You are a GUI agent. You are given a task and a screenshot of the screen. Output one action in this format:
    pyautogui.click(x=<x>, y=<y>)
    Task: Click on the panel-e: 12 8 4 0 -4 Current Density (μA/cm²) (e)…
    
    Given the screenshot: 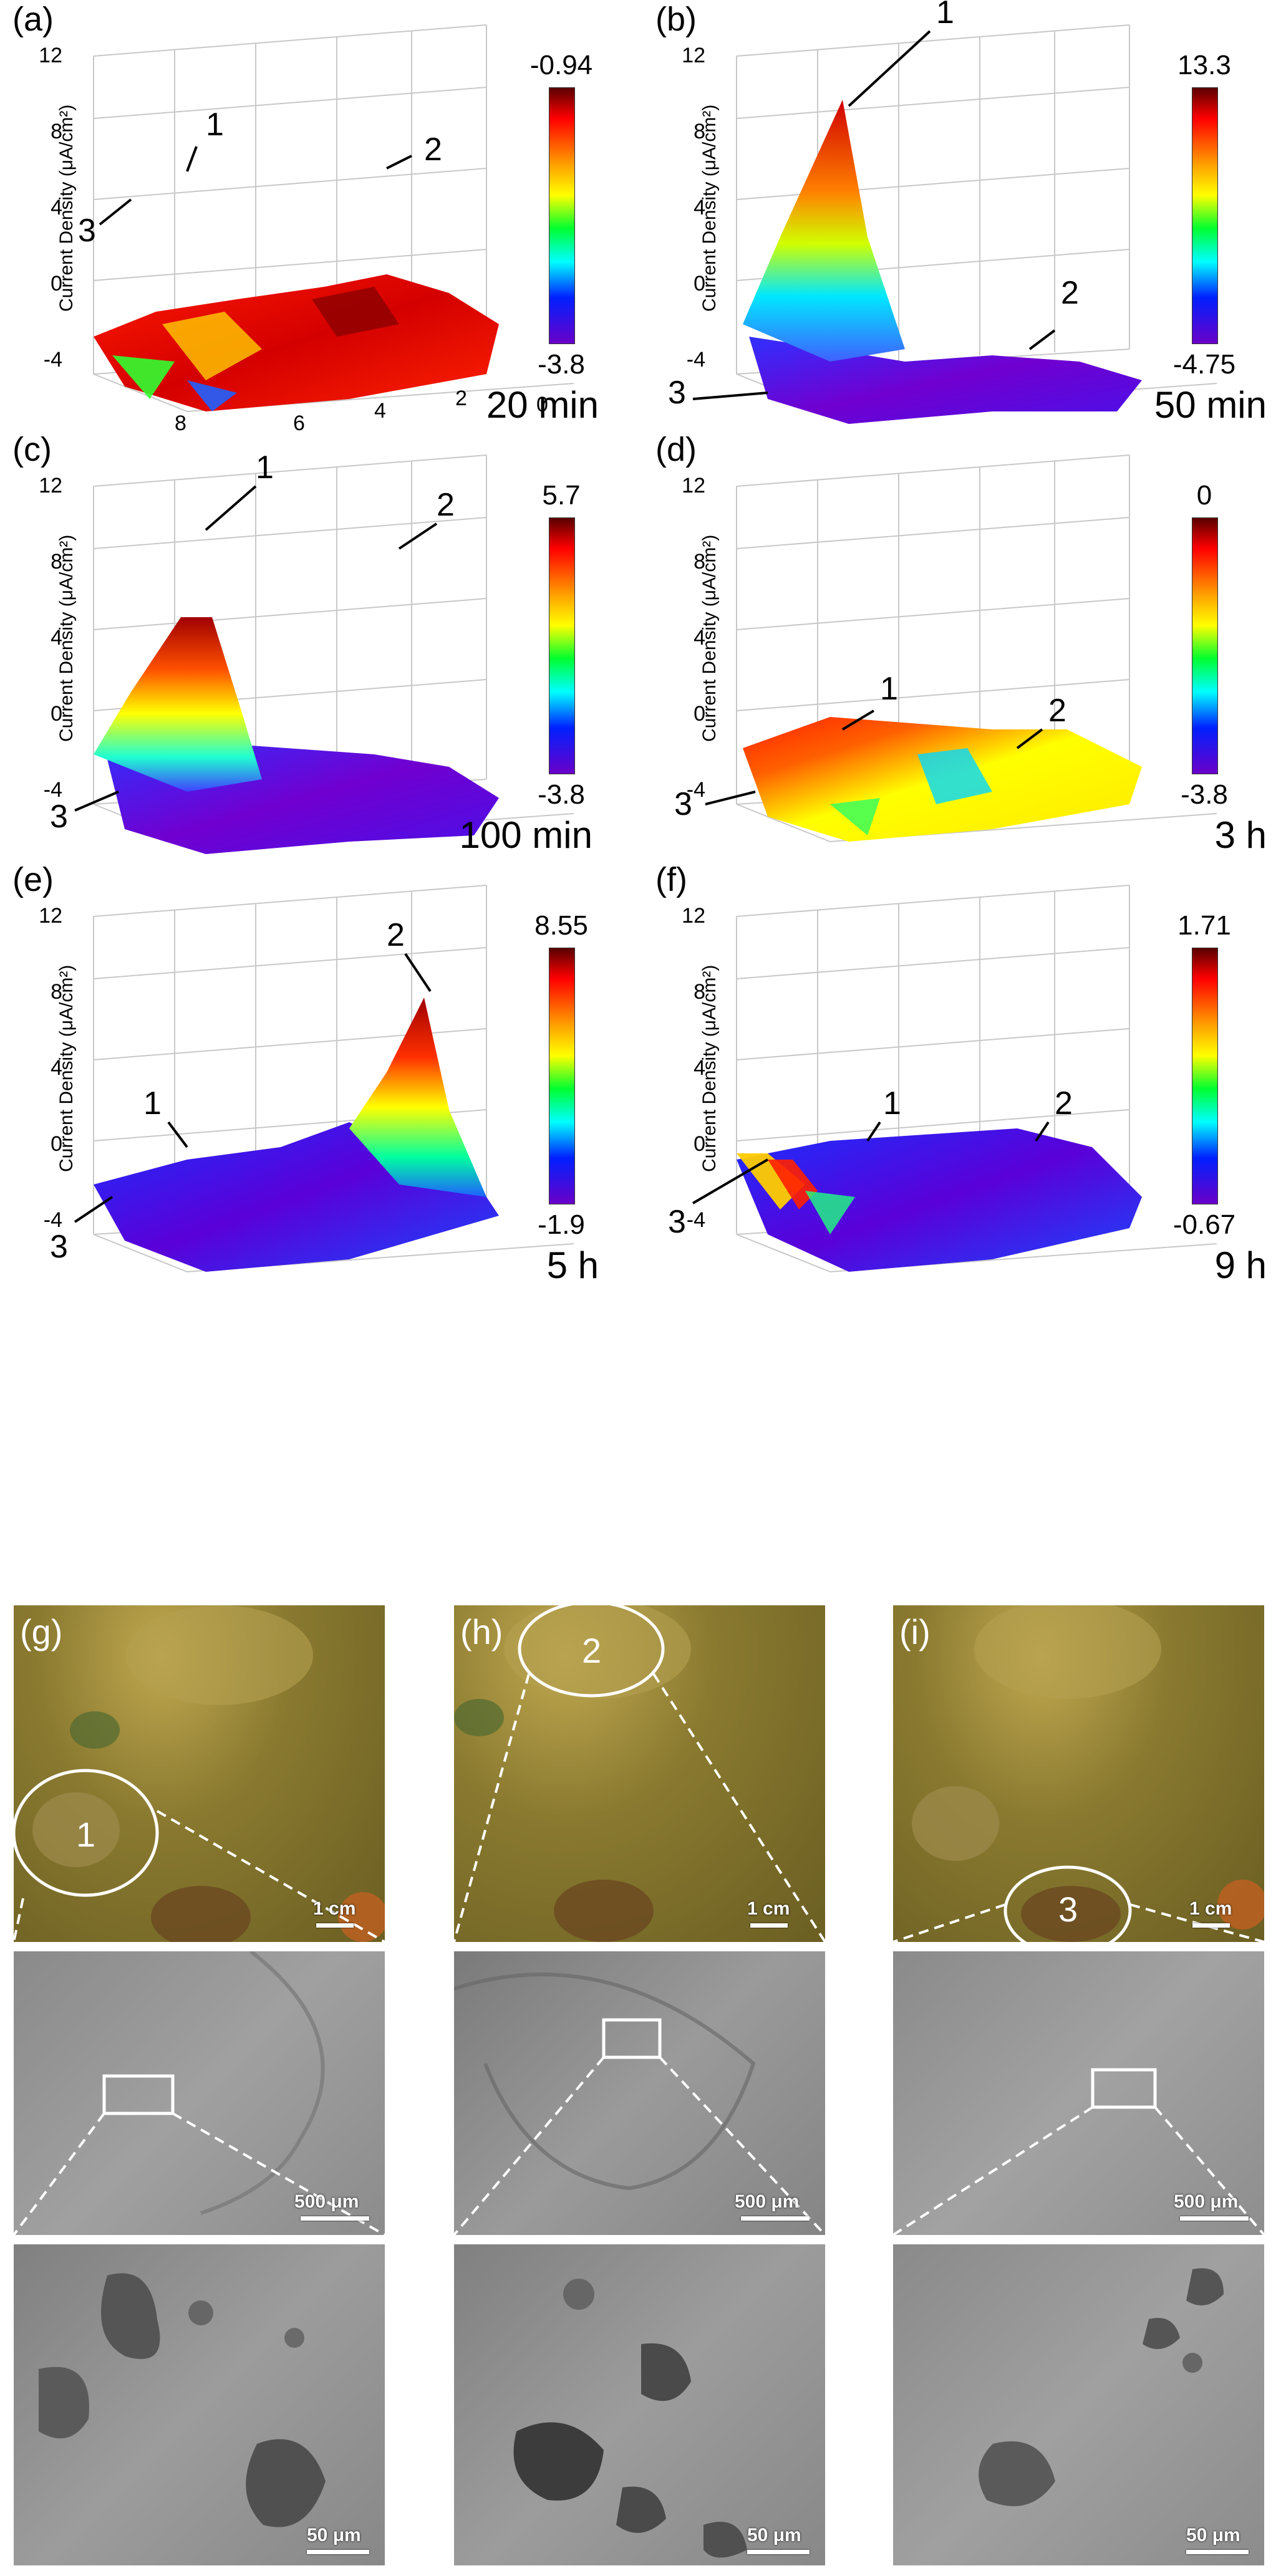 What is the action you would take?
    pyautogui.click(x=321, y=1075)
    